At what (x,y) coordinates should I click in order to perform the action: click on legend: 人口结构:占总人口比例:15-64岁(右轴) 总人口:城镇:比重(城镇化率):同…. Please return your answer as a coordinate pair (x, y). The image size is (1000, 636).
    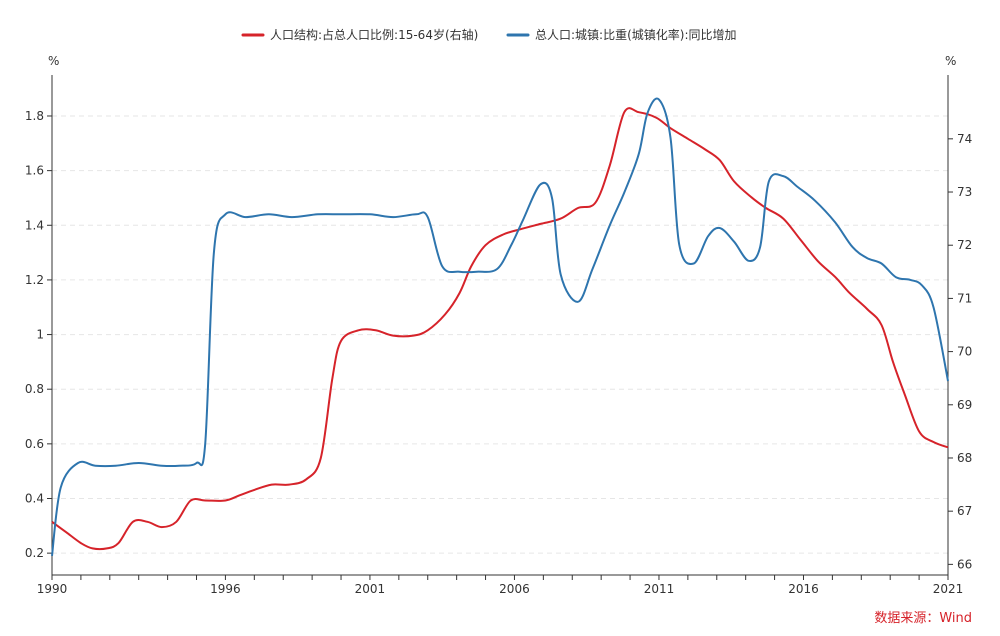
    Looking at the image, I should click on (489, 34).